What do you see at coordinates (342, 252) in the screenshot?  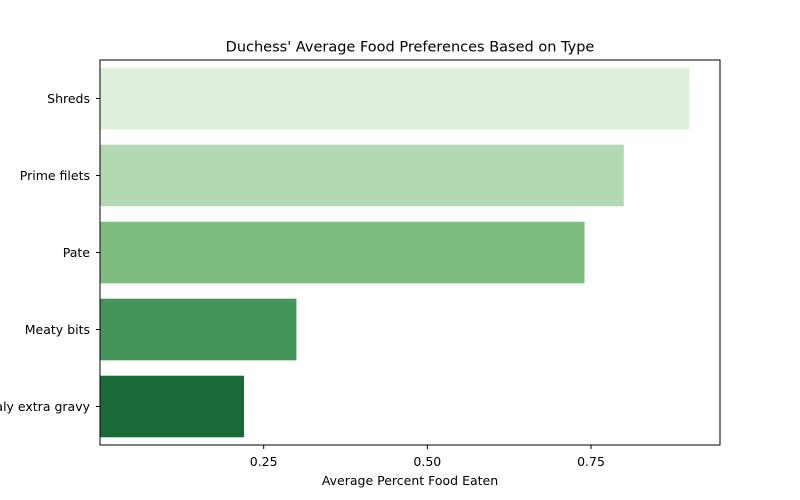 I see `bar-pate` at bounding box center [342, 252].